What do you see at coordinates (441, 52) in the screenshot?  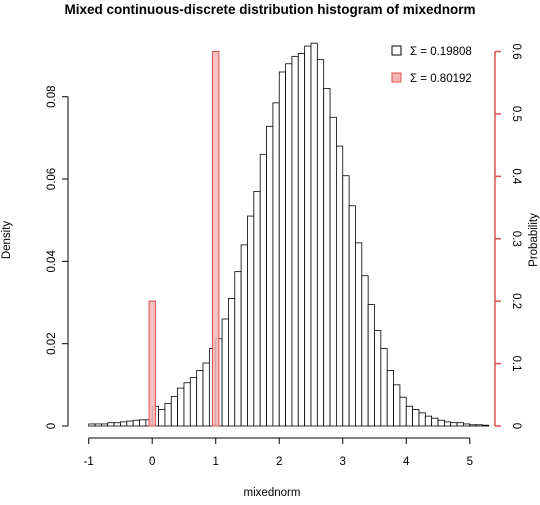 I see `legend-label-continuous: Σ = 0.19808` at bounding box center [441, 52].